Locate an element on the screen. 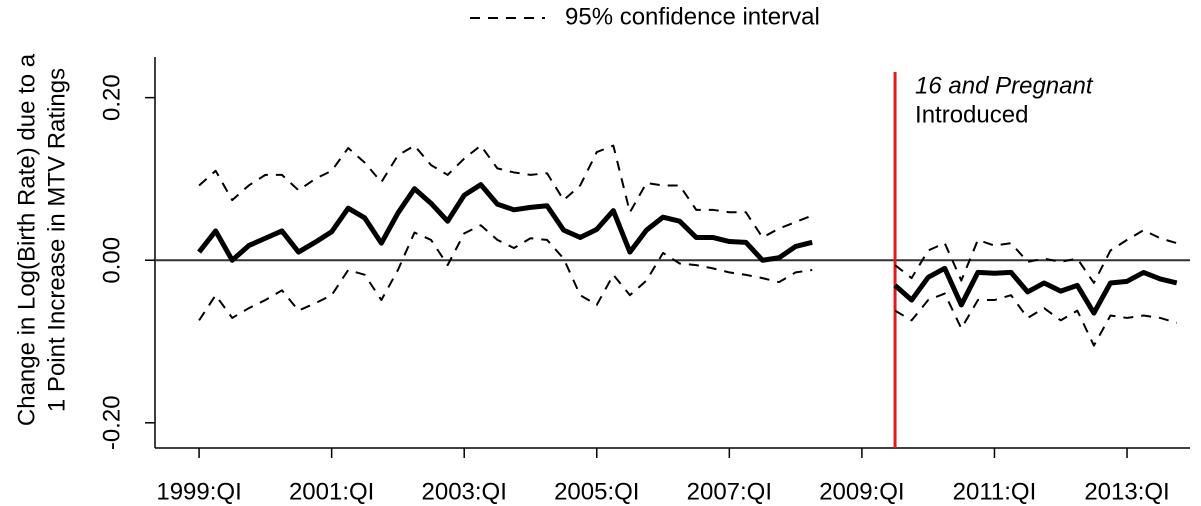  x-tick-label: 2005:QI is located at coordinates (596, 491).